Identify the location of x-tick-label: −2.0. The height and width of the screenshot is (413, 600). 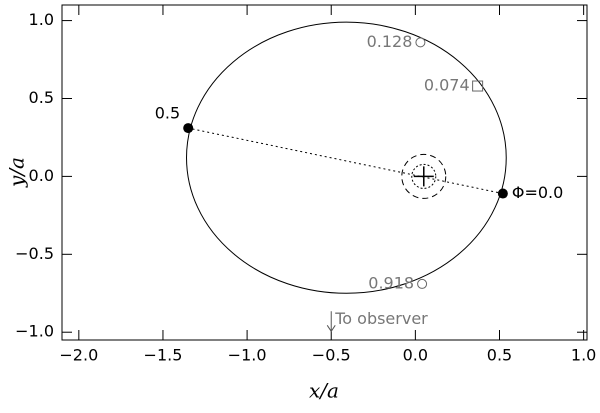
(78, 355).